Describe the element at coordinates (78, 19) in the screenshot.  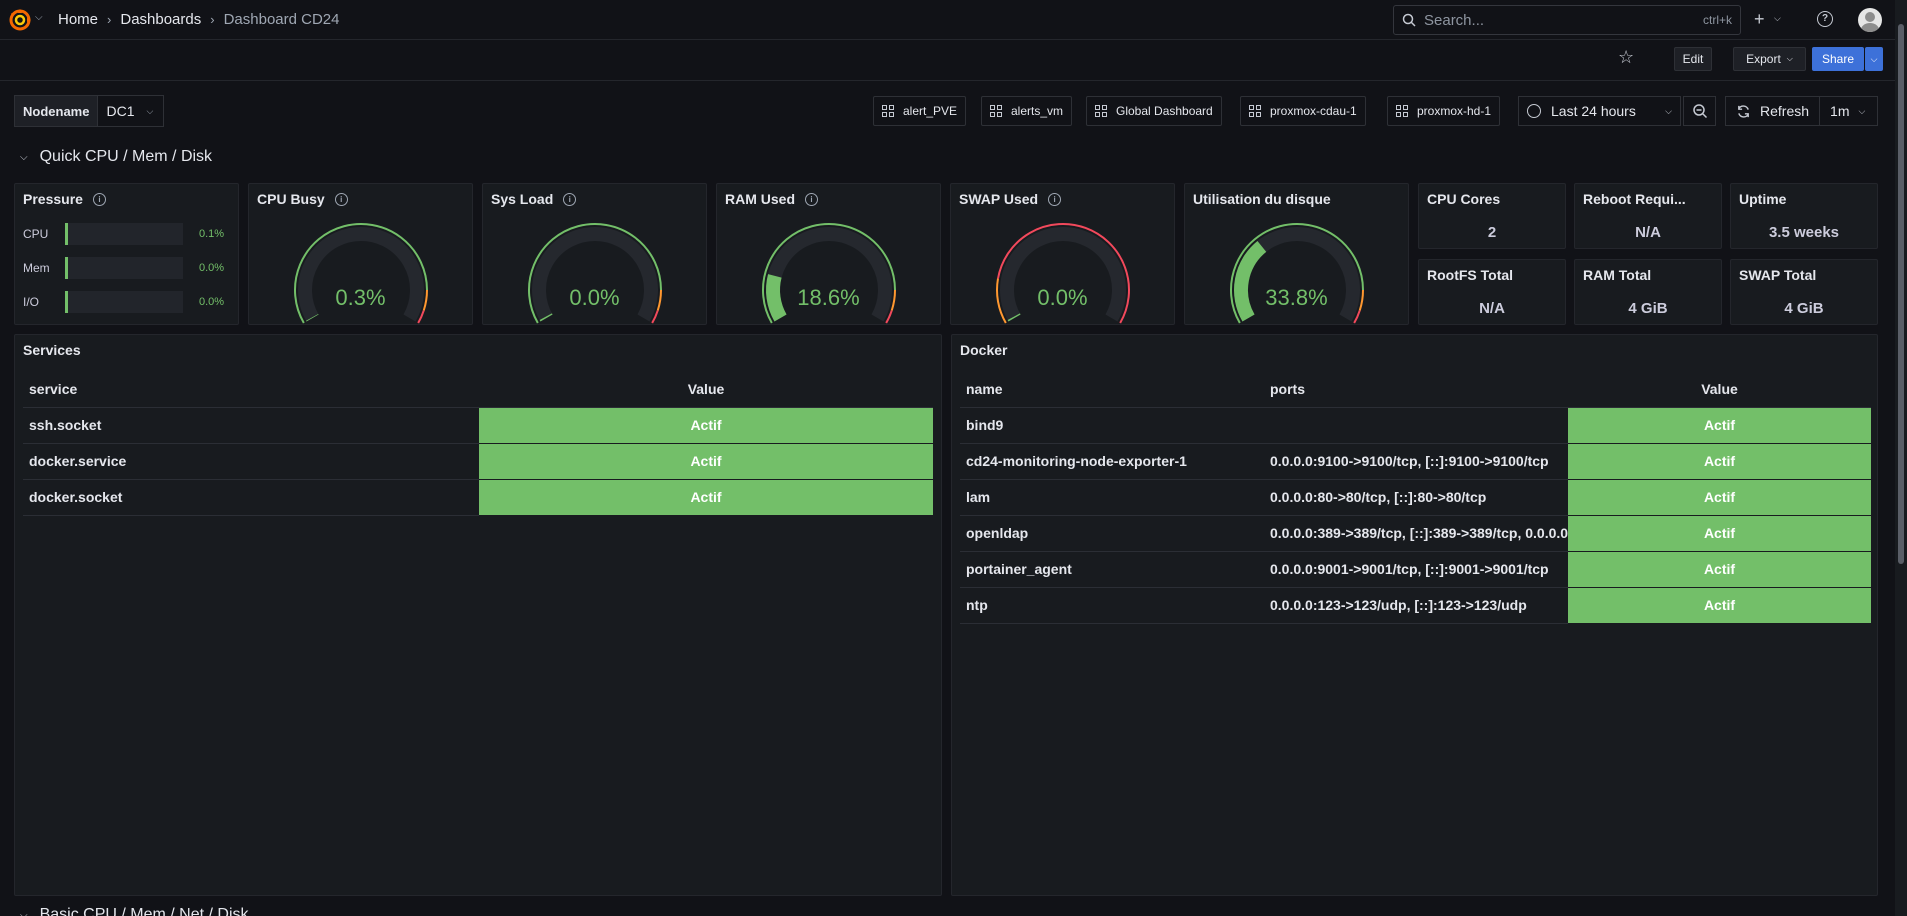
I see `breadcrumb-home: Home` at that location.